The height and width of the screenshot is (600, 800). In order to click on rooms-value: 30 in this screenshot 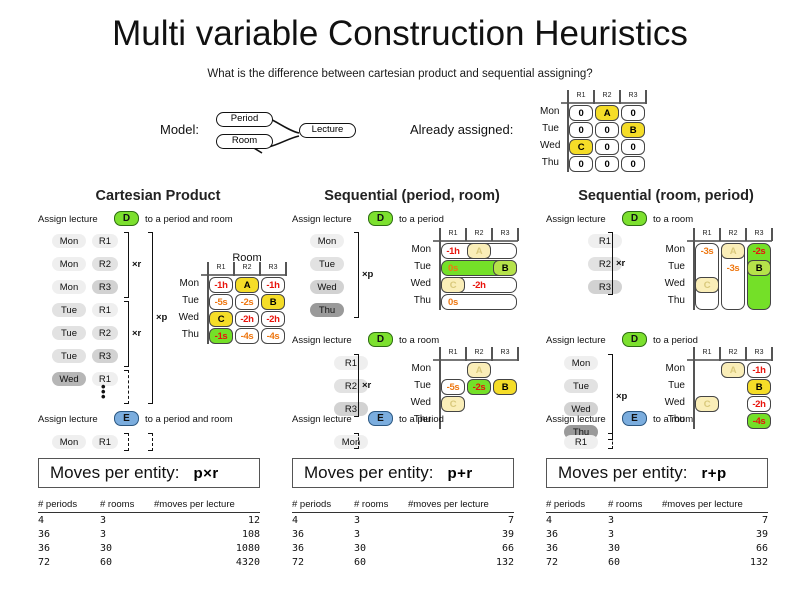, I will do `click(106, 548)`.